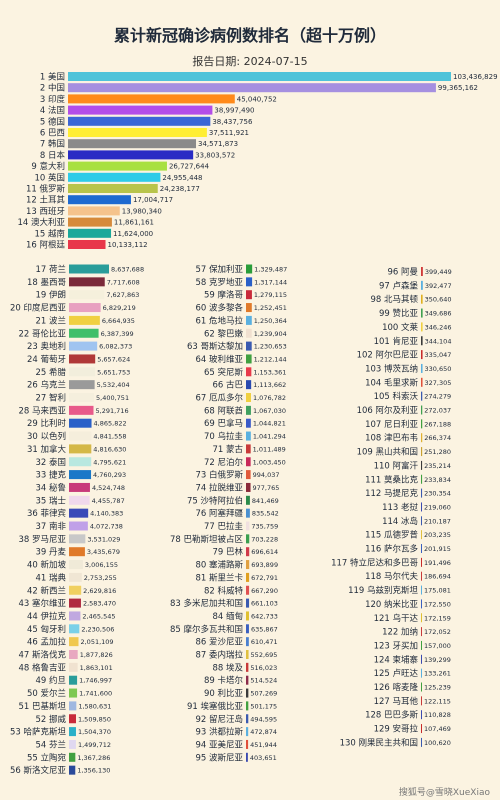  Describe the element at coordinates (219, 320) in the screenshot. I see `bar-label: 61 危地马拉` at that location.